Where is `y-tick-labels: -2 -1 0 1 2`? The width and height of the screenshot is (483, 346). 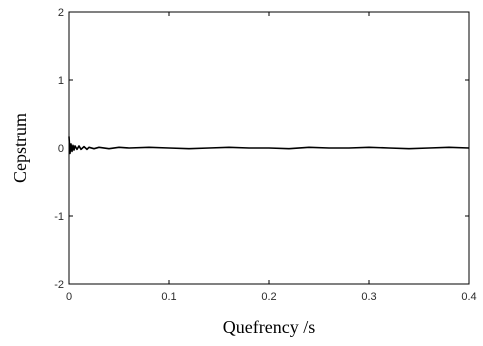 y-tick-labels: -2 -1 0 1 2 is located at coordinates (59, 149).